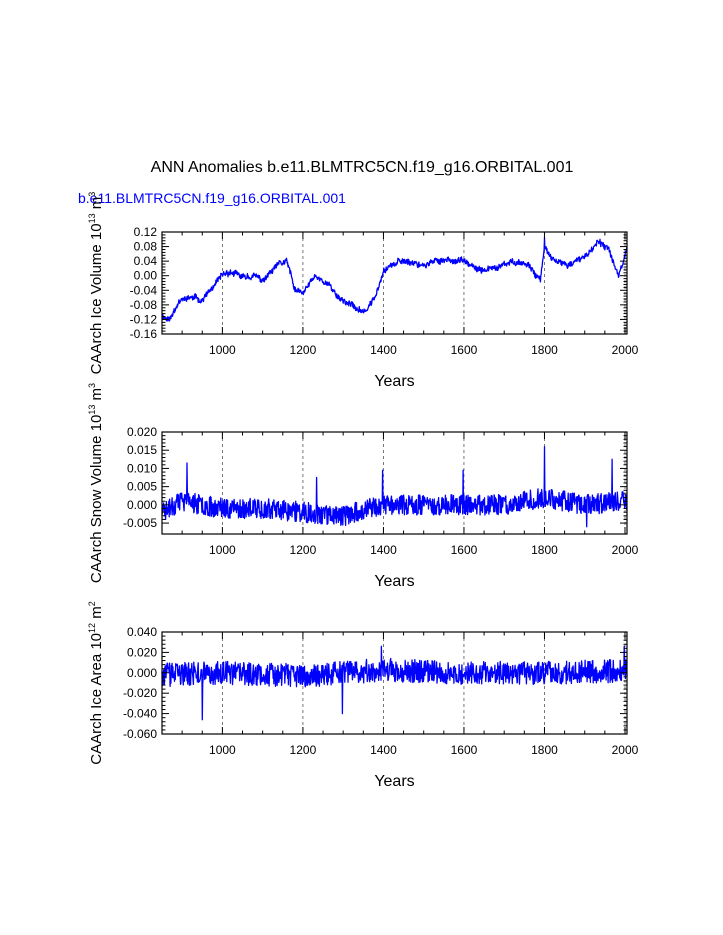 Image resolution: width=723 pixels, height=935 pixels. Describe the element at coordinates (144, 319) in the screenshot. I see `y-tick-label: -0.12` at that location.